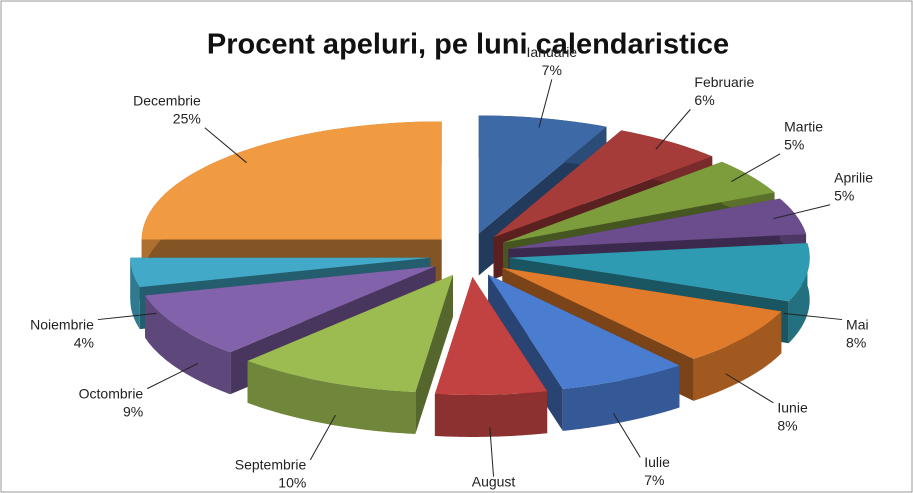 Image resolution: width=913 pixels, height=493 pixels. I want to click on category-label: Mai, so click(857, 324).